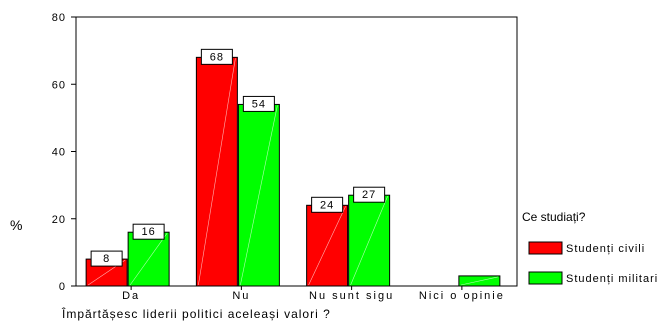 This screenshot has height=328, width=660. Describe the element at coordinates (59, 85) in the screenshot. I see `y-tick-label: 60` at that location.